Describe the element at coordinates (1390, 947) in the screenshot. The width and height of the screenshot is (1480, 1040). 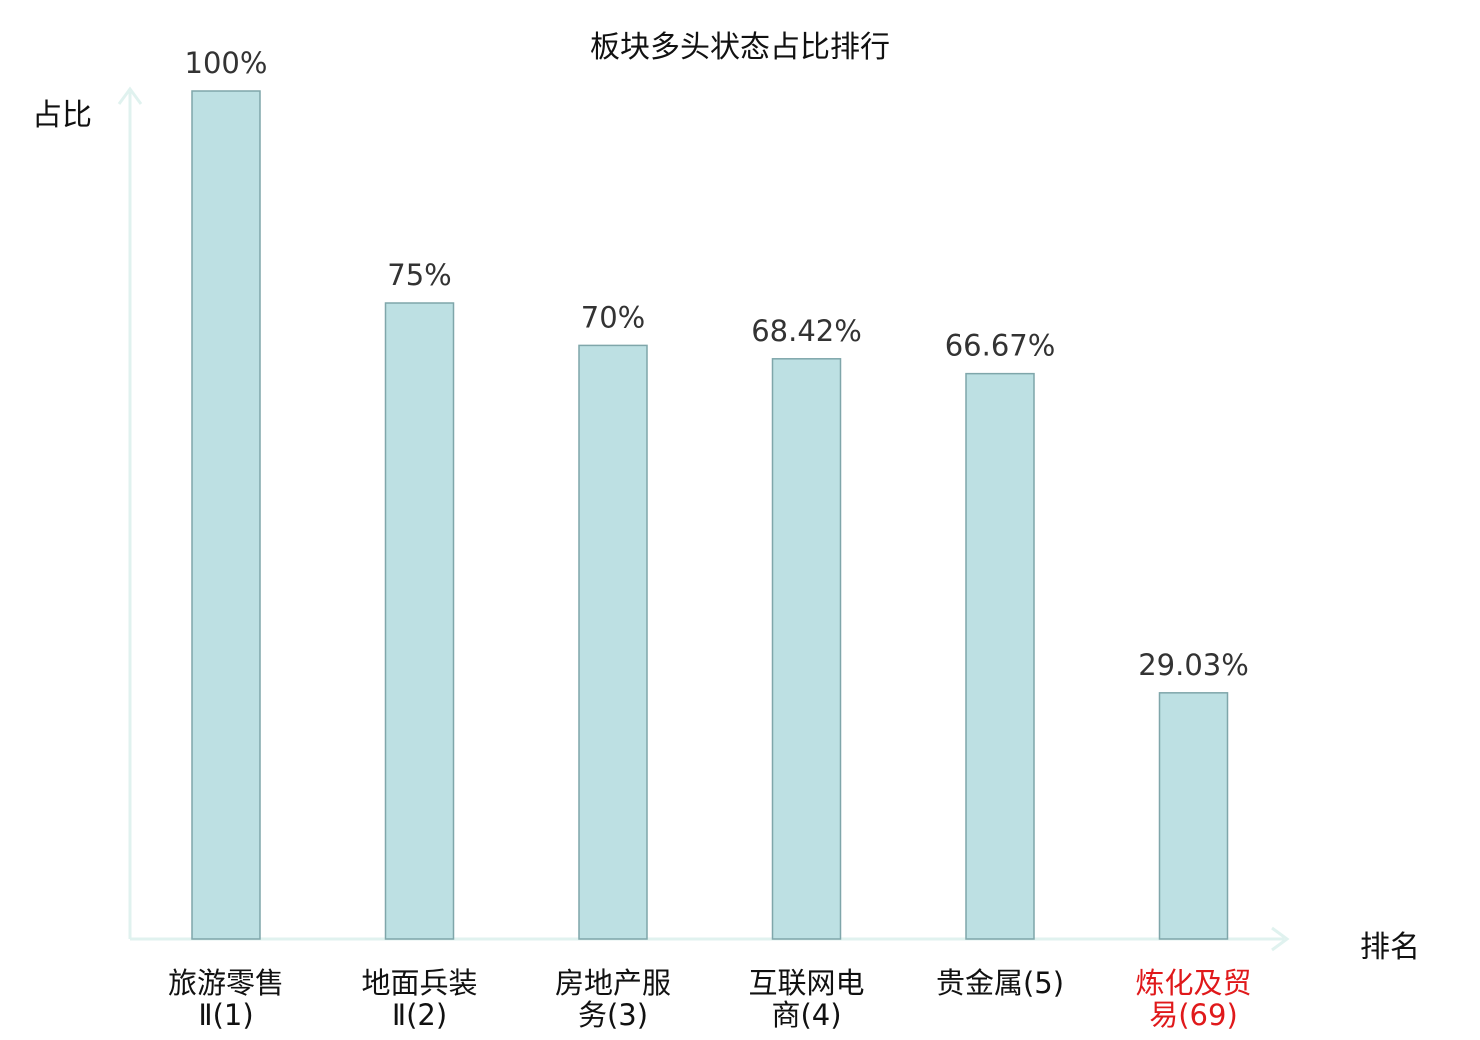
I see `x-axis-label: 排名` at that location.